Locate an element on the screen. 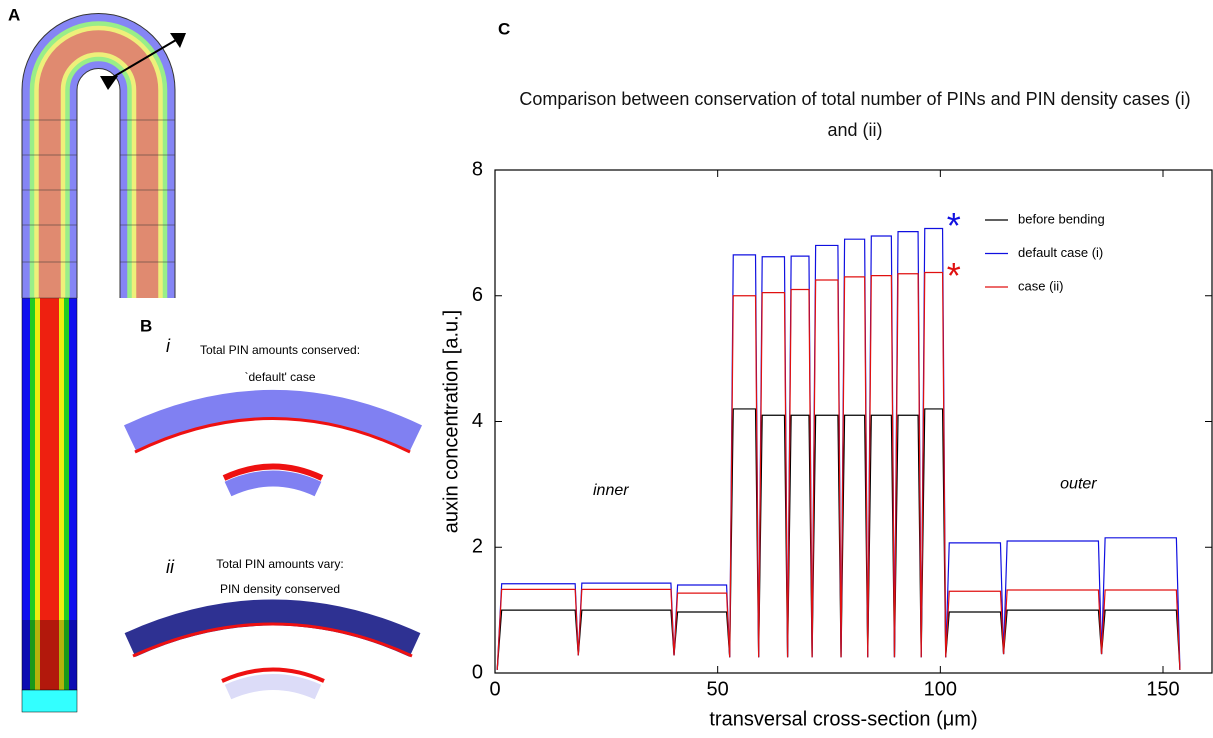 Image resolution: width=1213 pixels, height=738 pixels. x-axis-label: transversal cross-section (μm) is located at coordinates (843, 719).